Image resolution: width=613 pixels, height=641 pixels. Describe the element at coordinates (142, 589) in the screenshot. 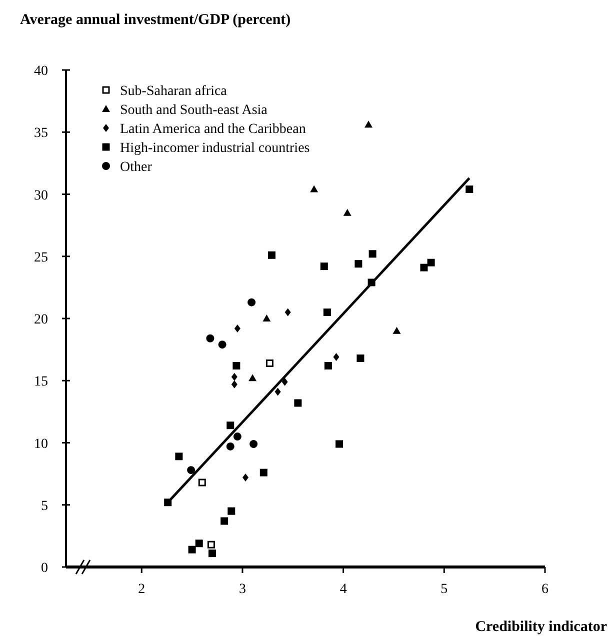

I see `x-tick-label: 2` at that location.